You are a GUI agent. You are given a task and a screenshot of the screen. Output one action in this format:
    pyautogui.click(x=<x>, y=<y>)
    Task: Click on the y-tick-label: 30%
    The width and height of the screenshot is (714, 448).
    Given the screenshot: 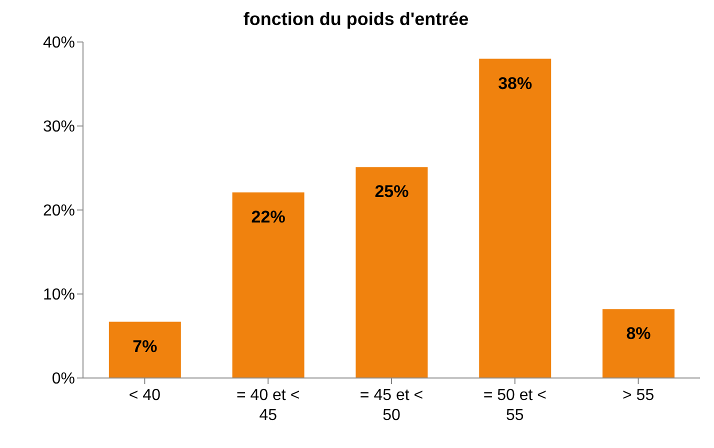 What is the action you would take?
    pyautogui.click(x=58, y=127)
    